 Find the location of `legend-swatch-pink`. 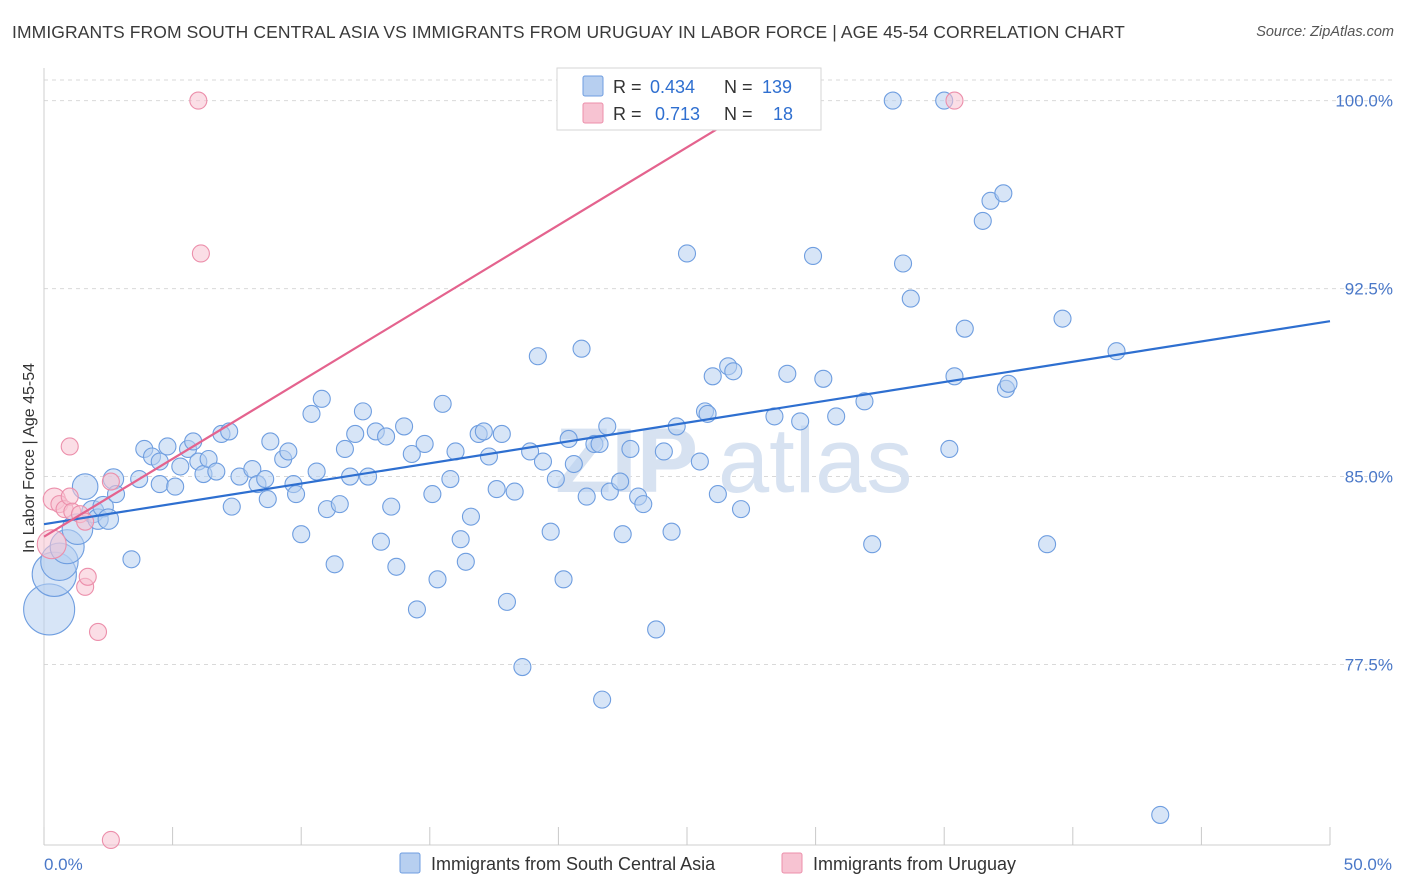

legend-swatch-pink is located at coordinates (593, 113).